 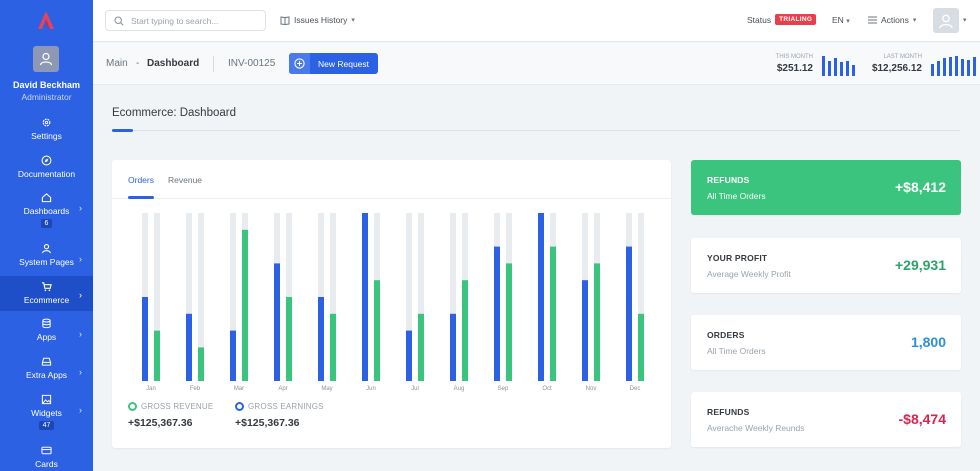 What do you see at coordinates (826, 419) in the screenshot?
I see `weekly-refunds-card: REFUNDS Averache Weekly Reunds -$8,474` at bounding box center [826, 419].